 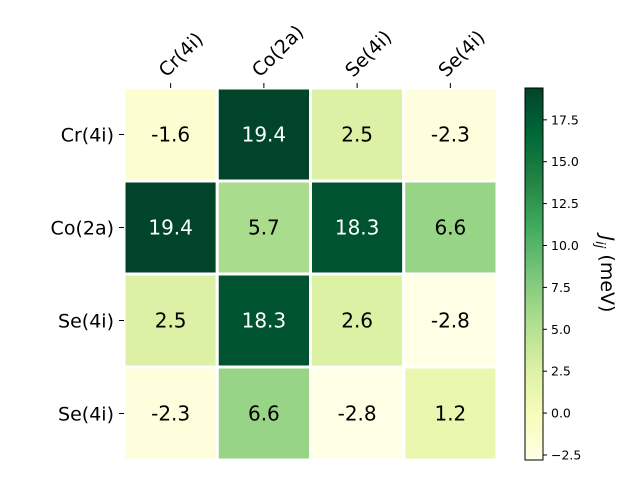 I want to click on colorbar-label-subscript: ij, so click(x=599, y=245).